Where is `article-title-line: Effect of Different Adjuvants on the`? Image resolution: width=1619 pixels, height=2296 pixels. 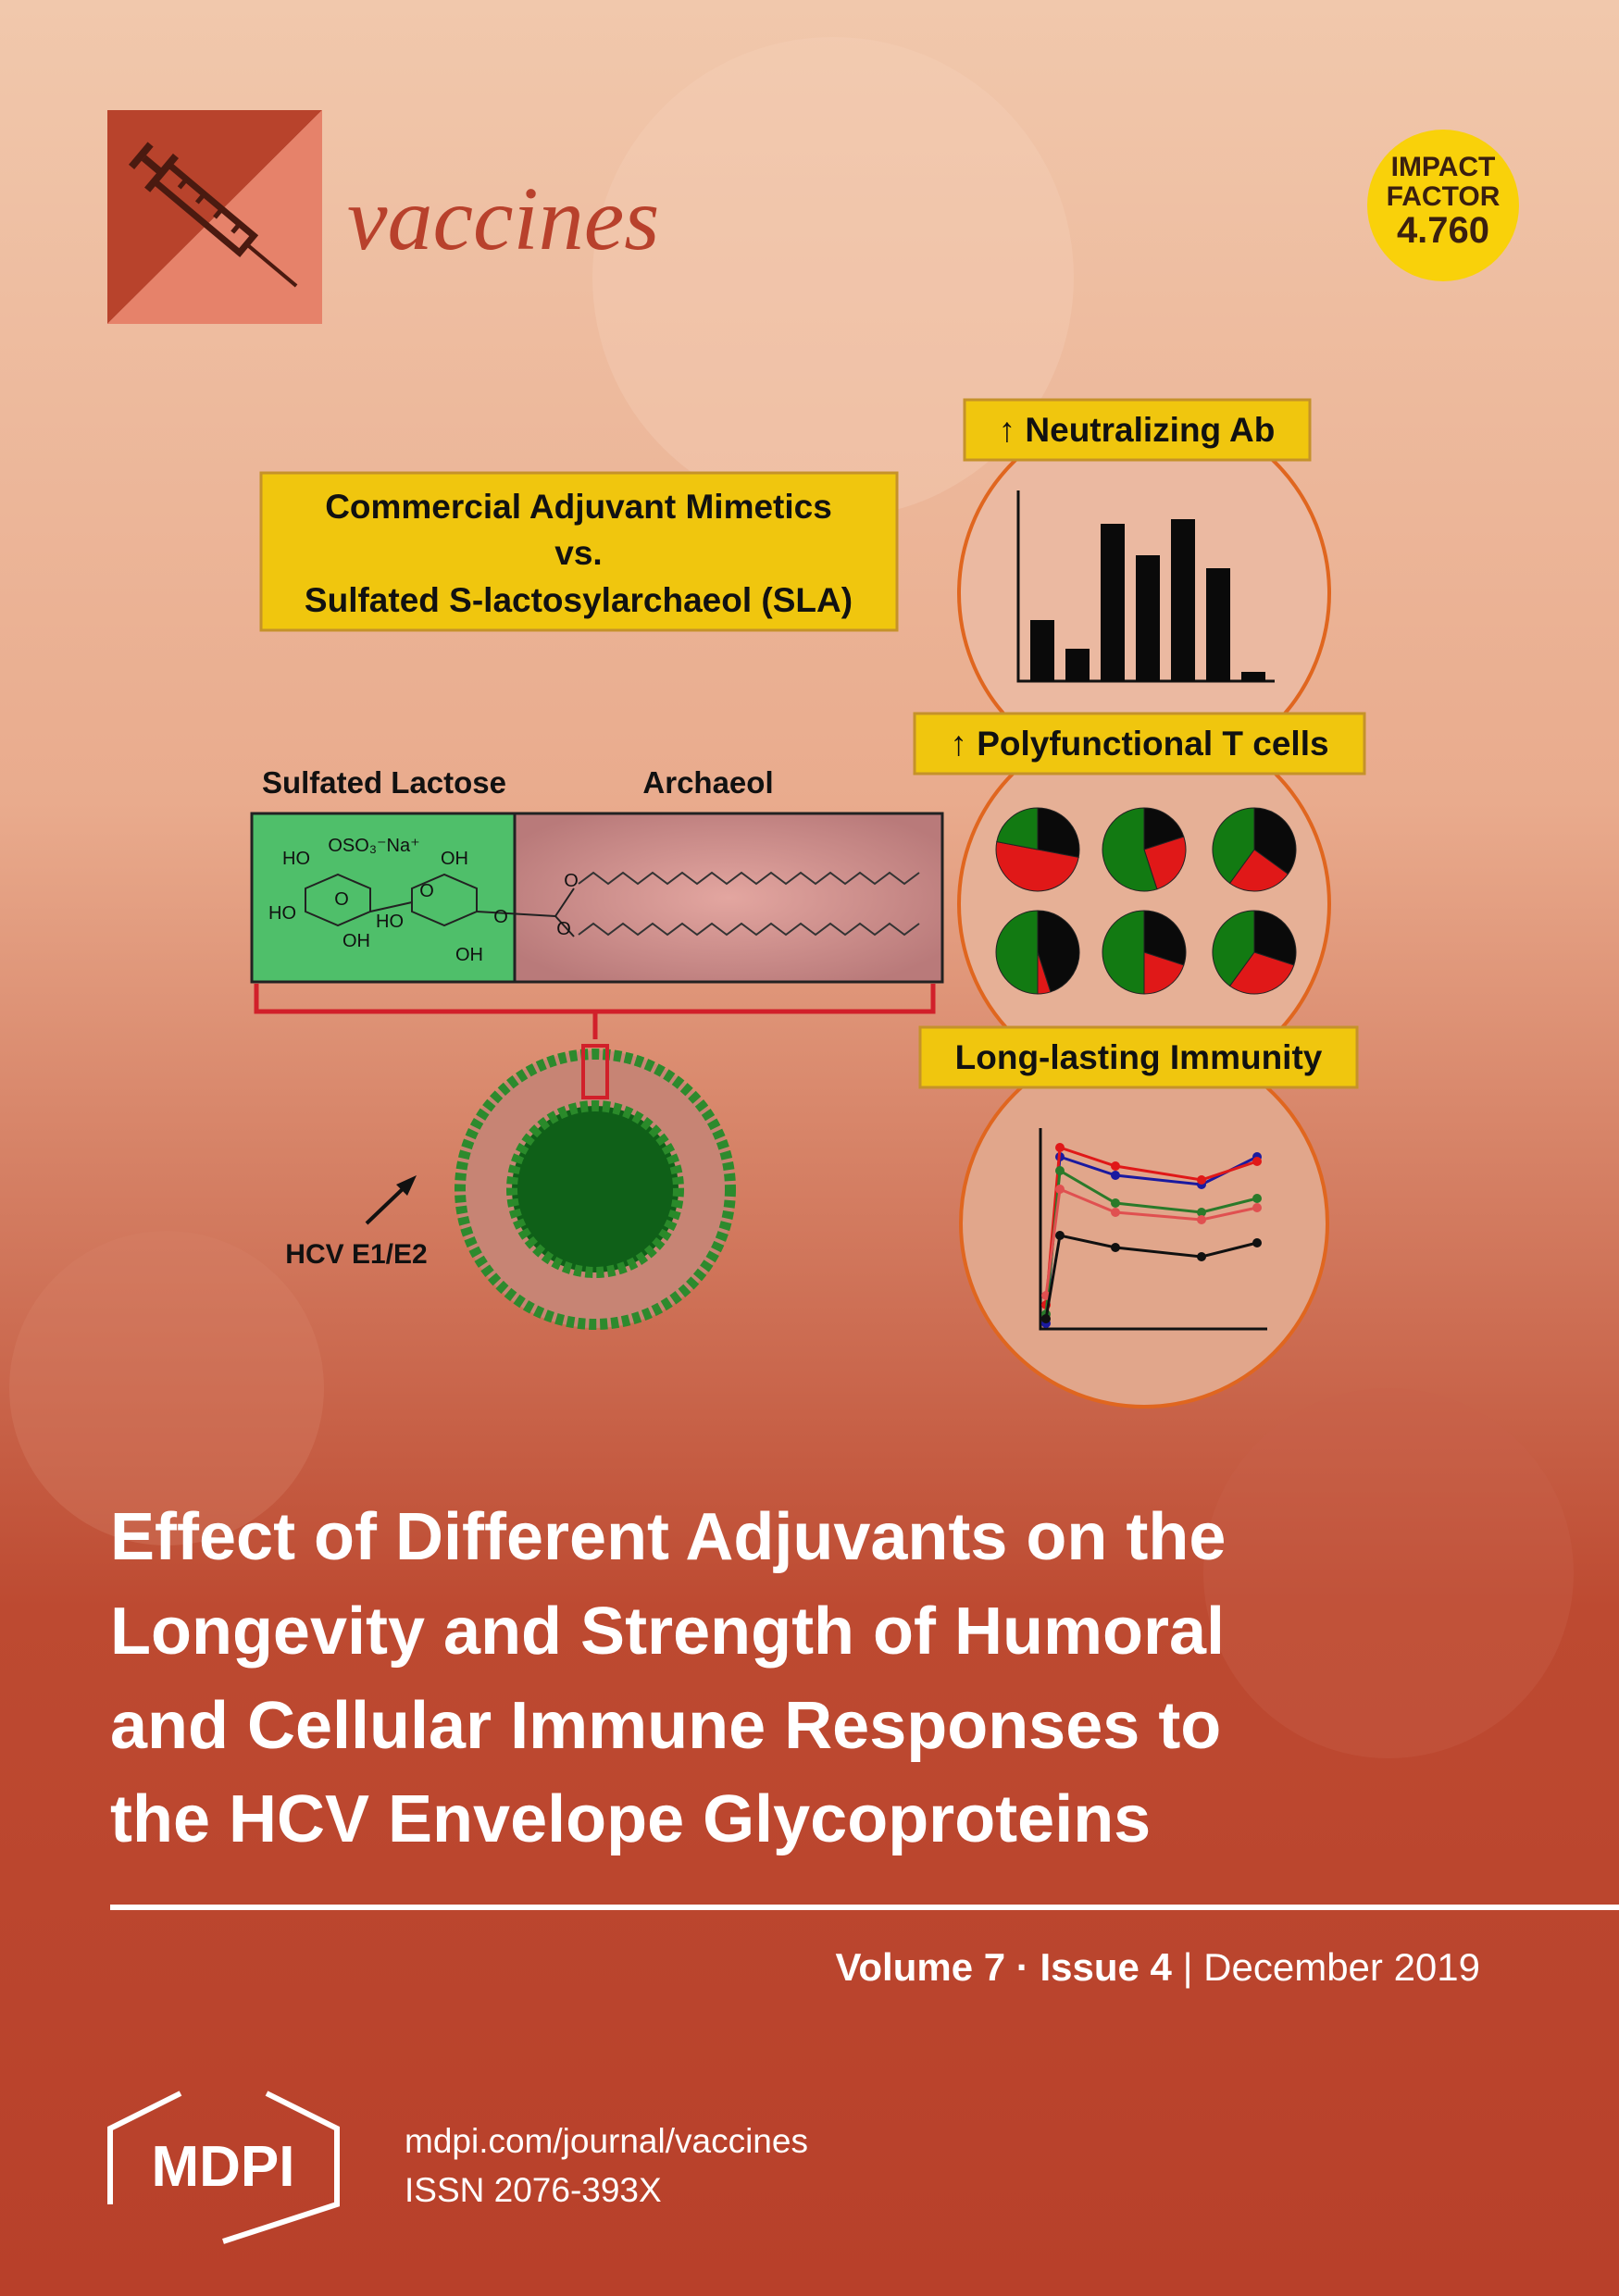
article-title-line: Effect of Different Adjuvants on the is located at coordinates (668, 1537).